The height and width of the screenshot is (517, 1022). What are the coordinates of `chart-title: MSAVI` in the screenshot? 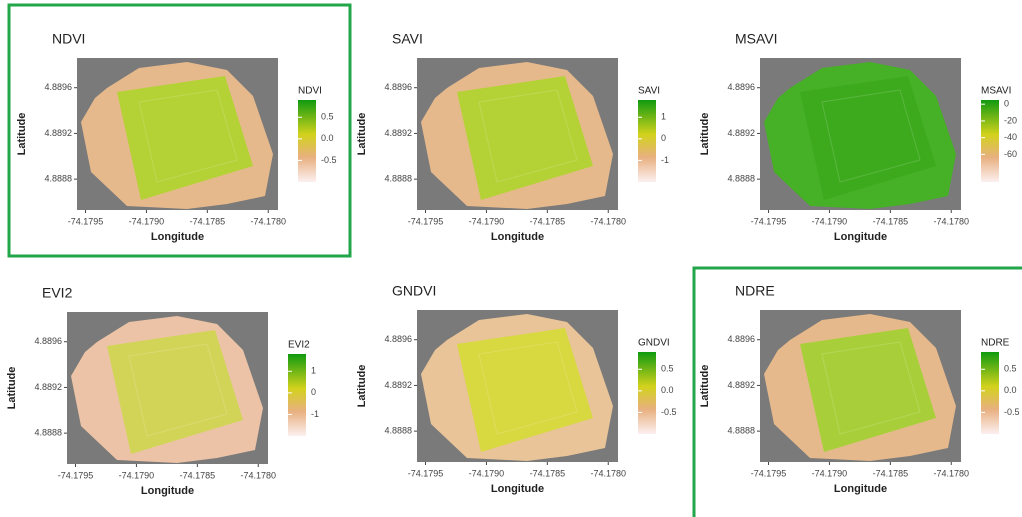 It's located at (756, 39).